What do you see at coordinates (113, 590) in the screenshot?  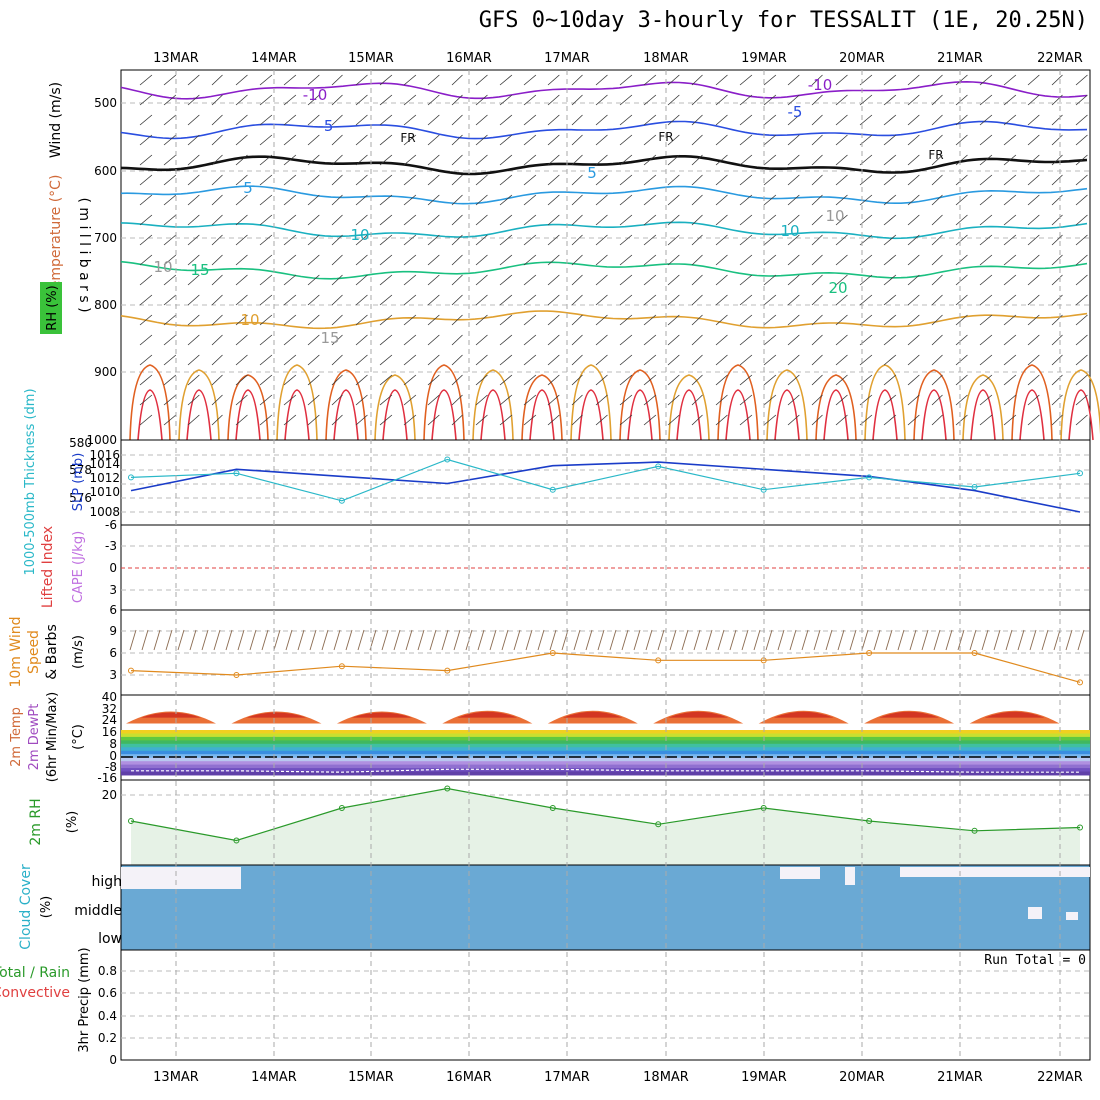 I see `tick-label: 3` at bounding box center [113, 590].